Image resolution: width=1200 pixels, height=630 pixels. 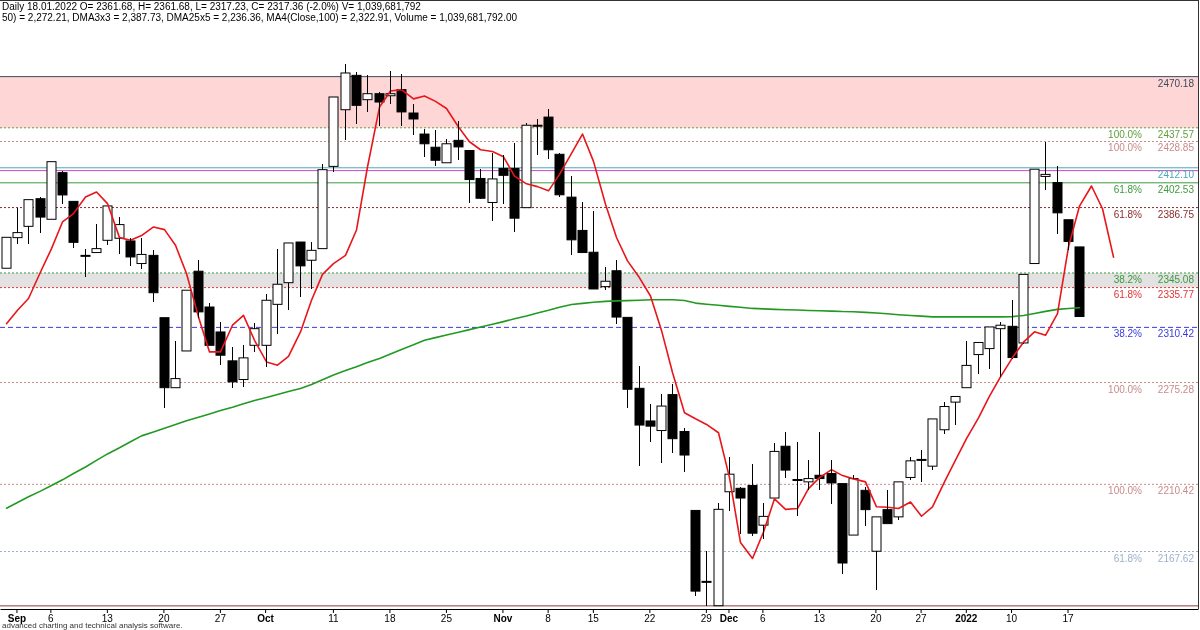 I want to click on x-tick-label: Oct, so click(x=266, y=618).